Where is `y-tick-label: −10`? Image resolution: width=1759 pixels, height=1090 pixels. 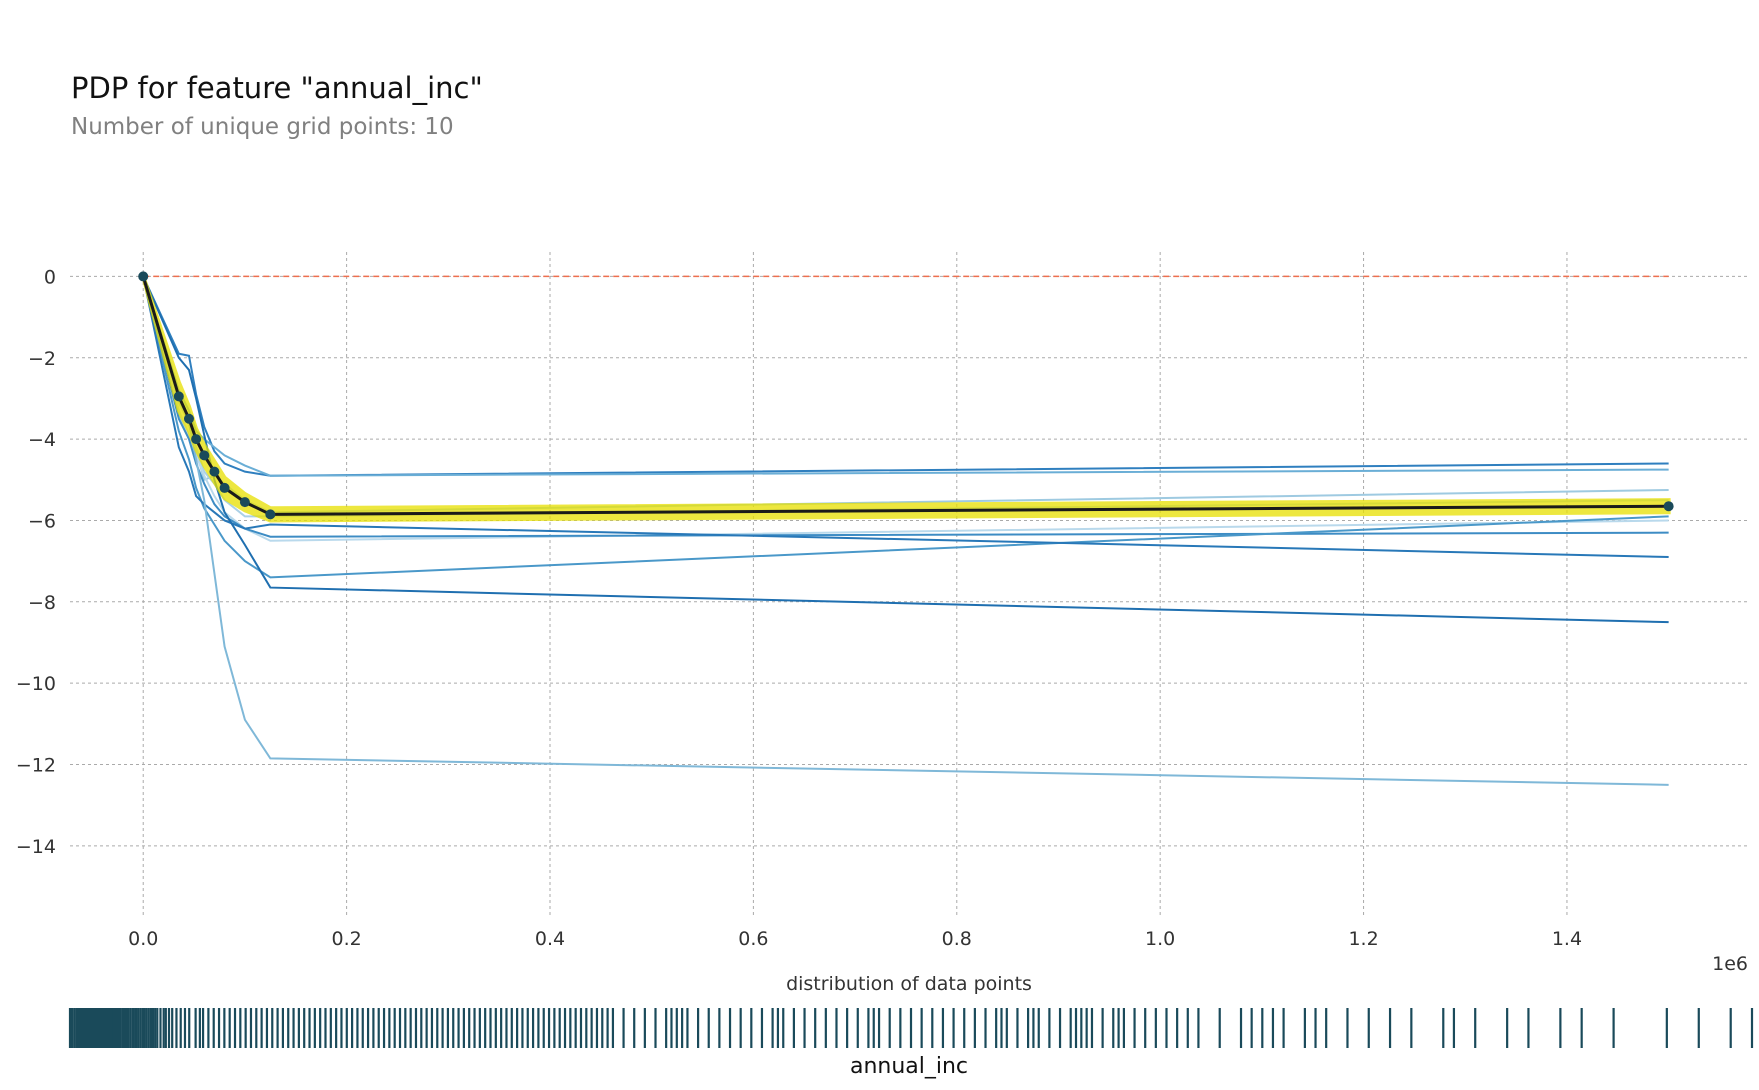
y-tick-label: −10 is located at coordinates (36, 684).